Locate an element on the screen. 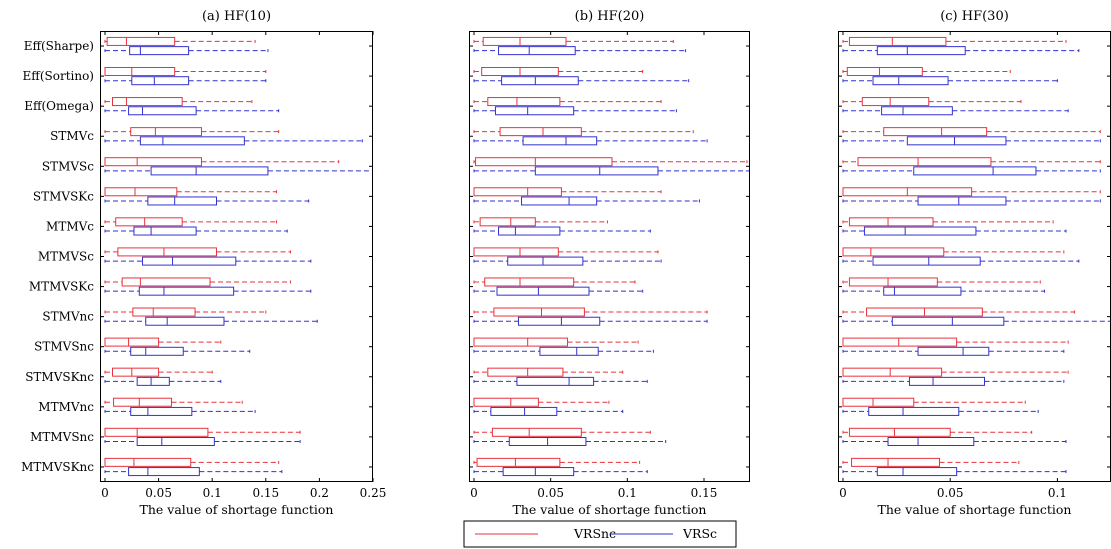 The width and height of the screenshot is (1111, 549). box-vrsnc-mtmvsknc is located at coordinates (931, 462).